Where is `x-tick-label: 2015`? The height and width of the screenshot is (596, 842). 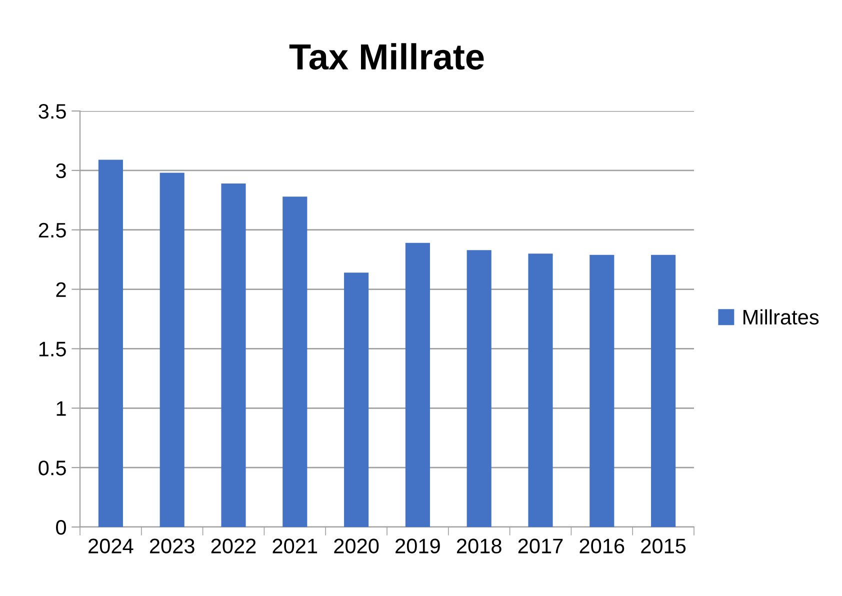 x-tick-label: 2015 is located at coordinates (663, 546).